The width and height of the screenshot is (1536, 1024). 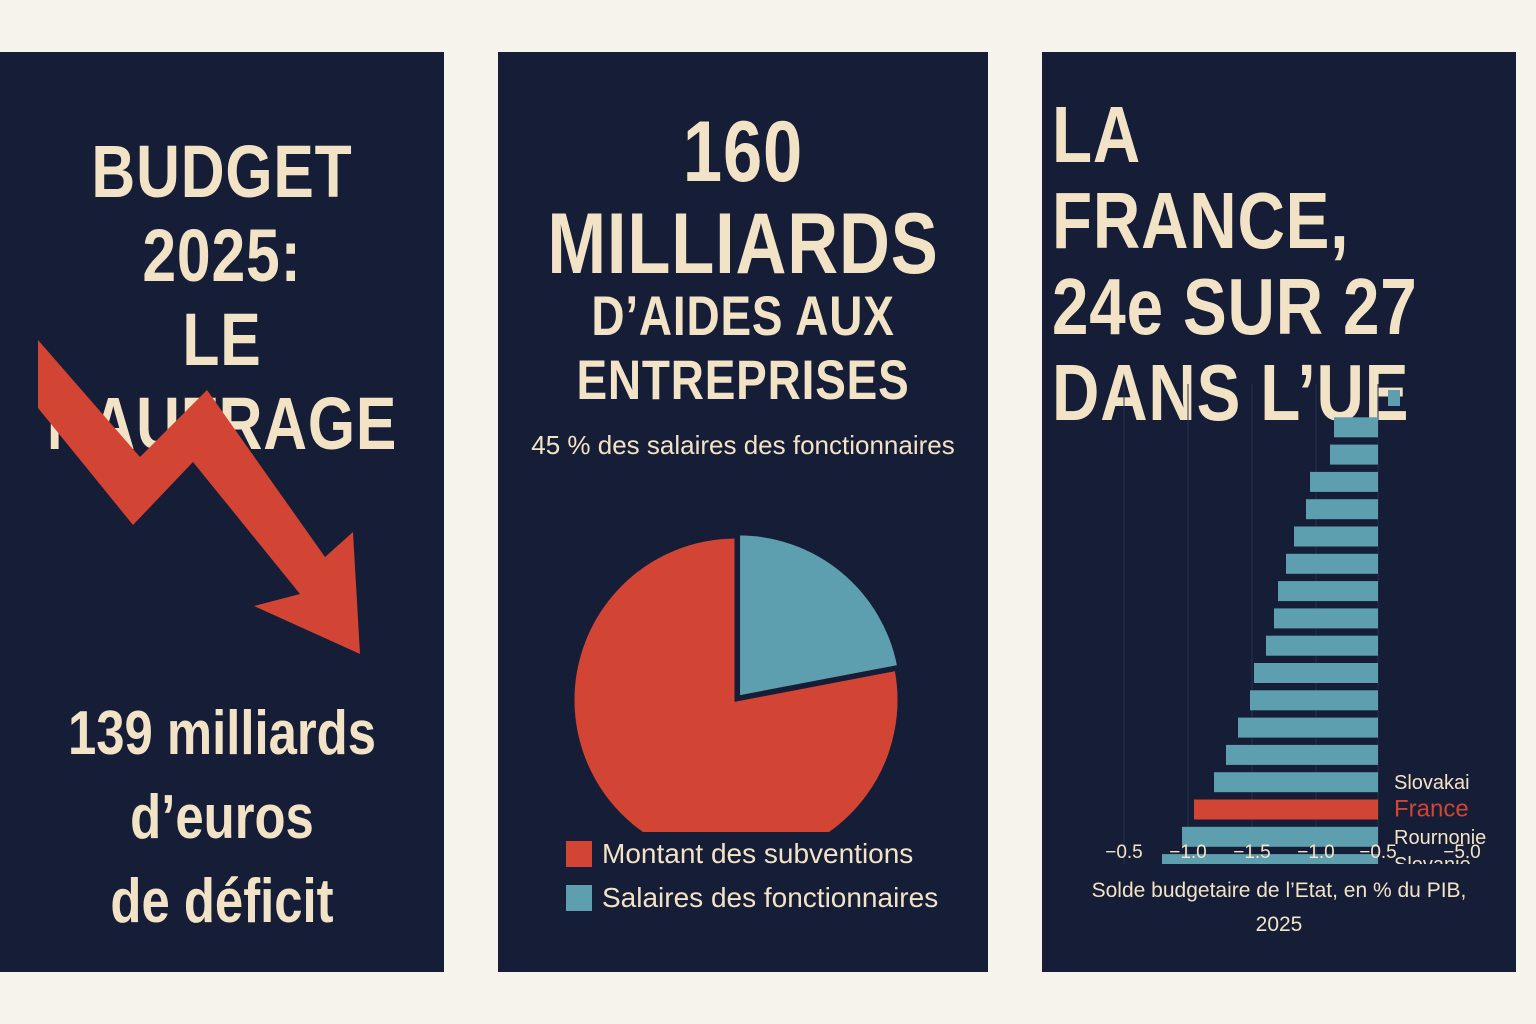 What do you see at coordinates (199, 497) in the screenshot?
I see `down-trend-arrow-icon` at bounding box center [199, 497].